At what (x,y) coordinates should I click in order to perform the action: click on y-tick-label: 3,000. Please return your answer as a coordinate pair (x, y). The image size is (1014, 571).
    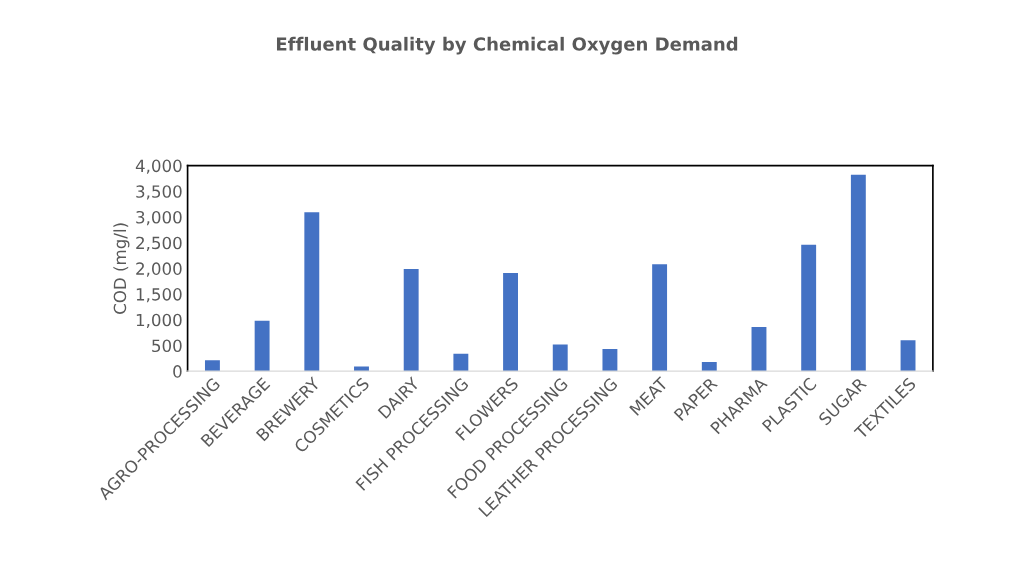
    Looking at the image, I should click on (159, 218).